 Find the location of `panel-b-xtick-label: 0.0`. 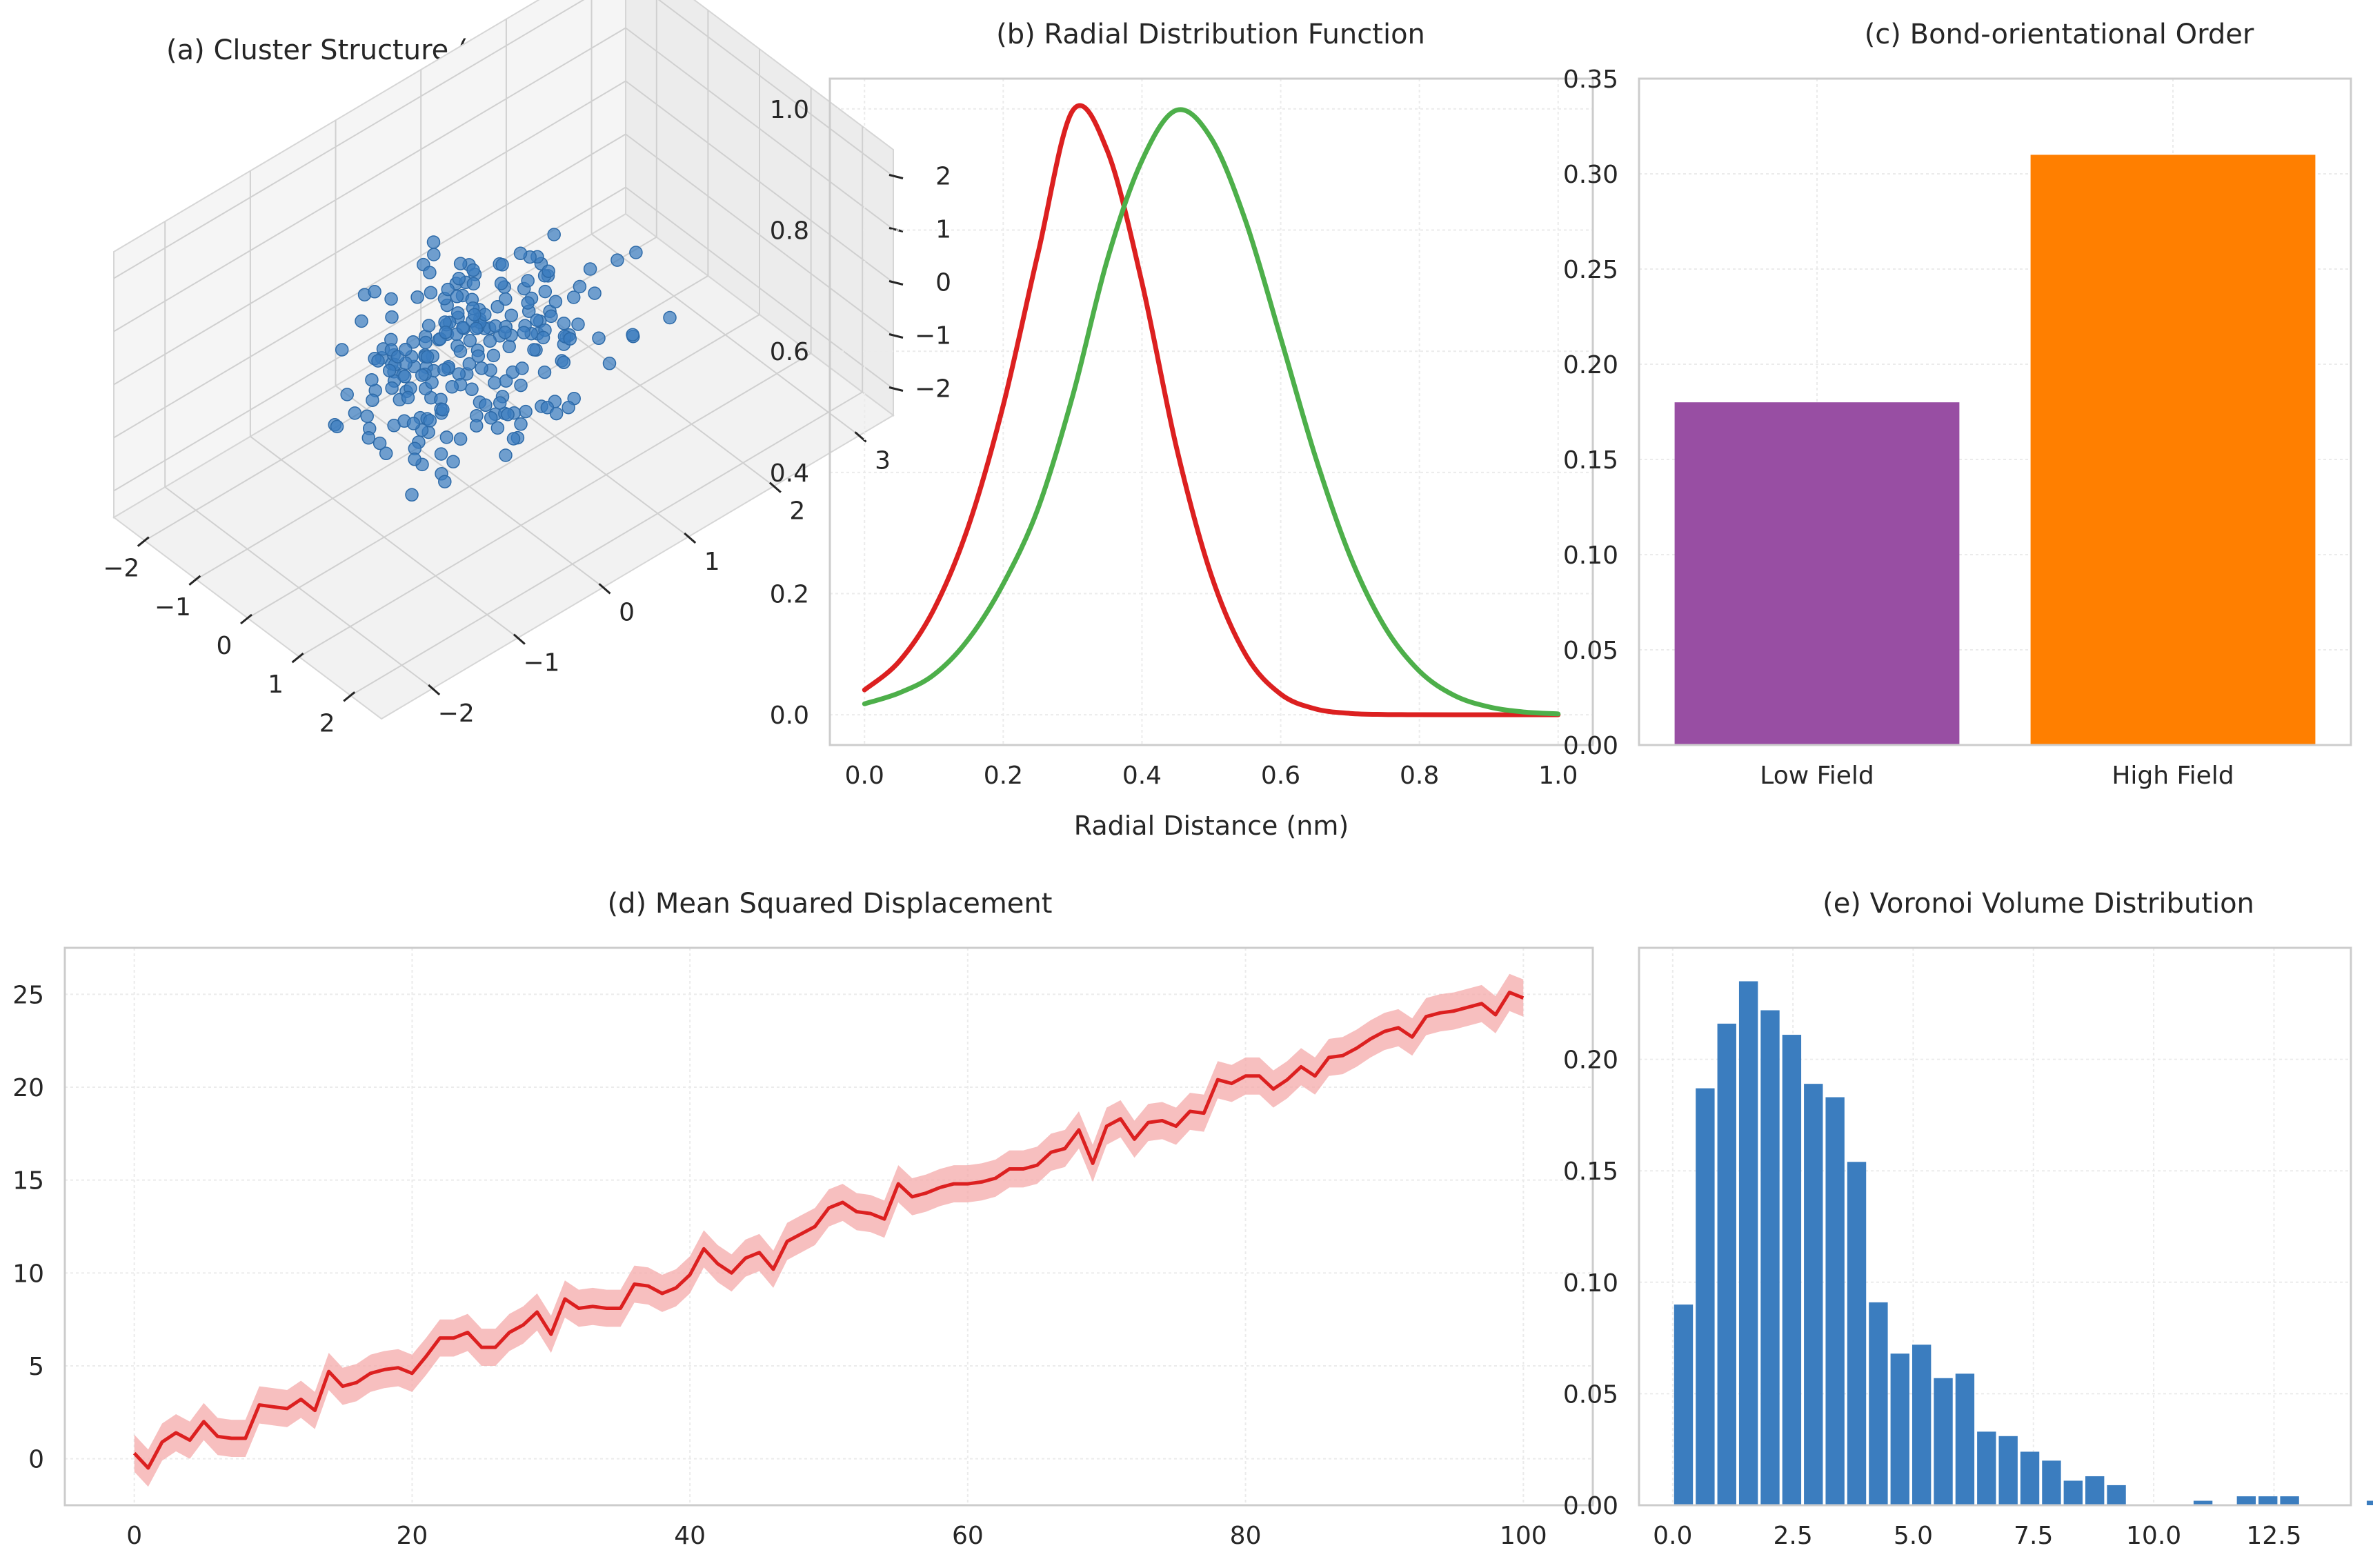

panel-b-xtick-label: 0.0 is located at coordinates (864, 776).